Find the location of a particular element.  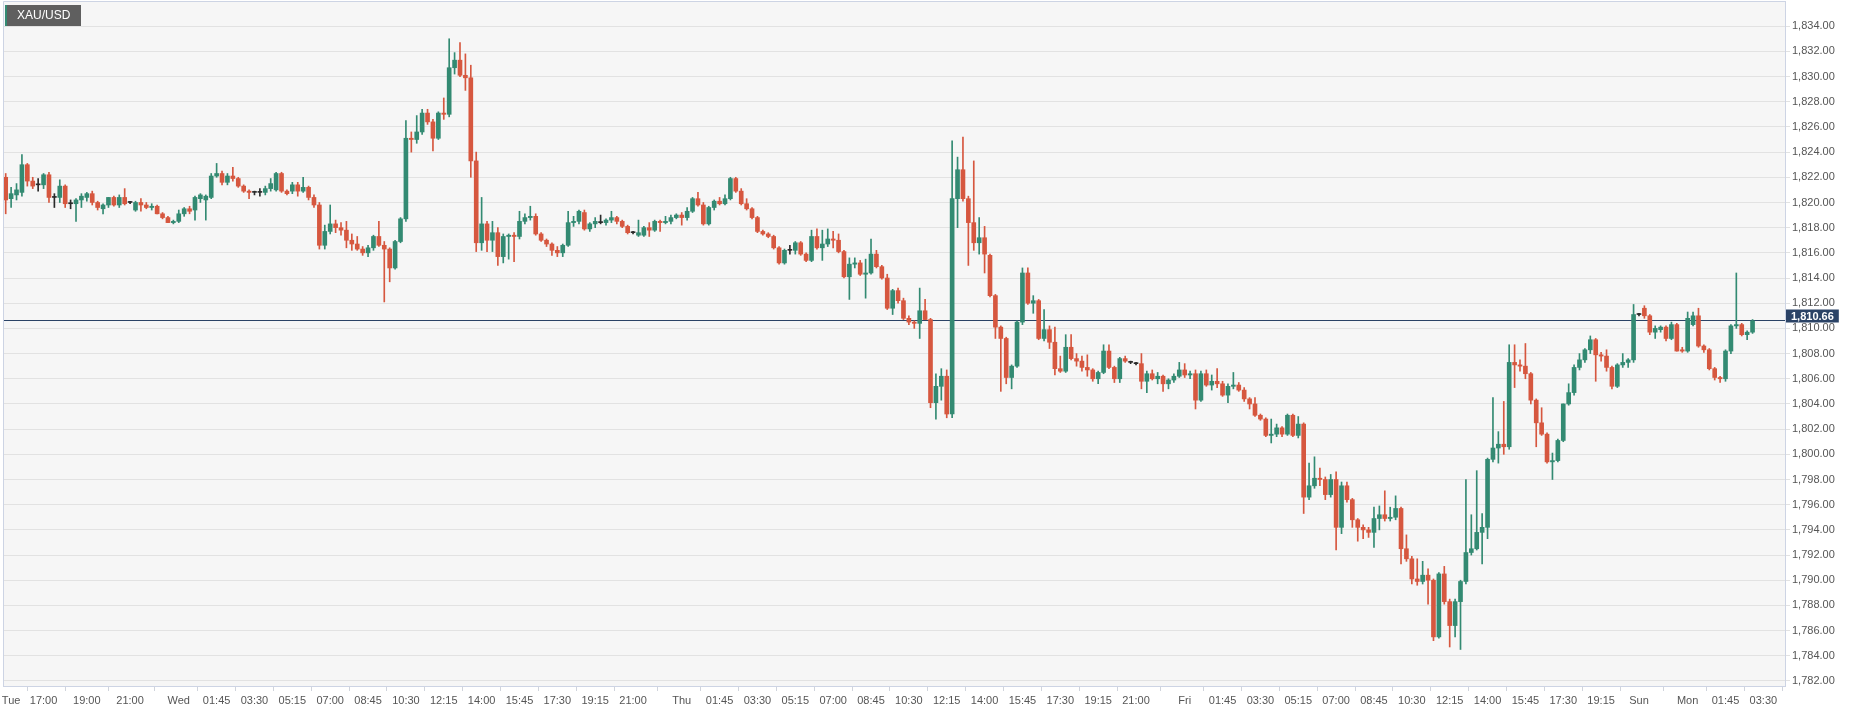

y-tick-label: 1,820.00 is located at coordinates (1813, 201).